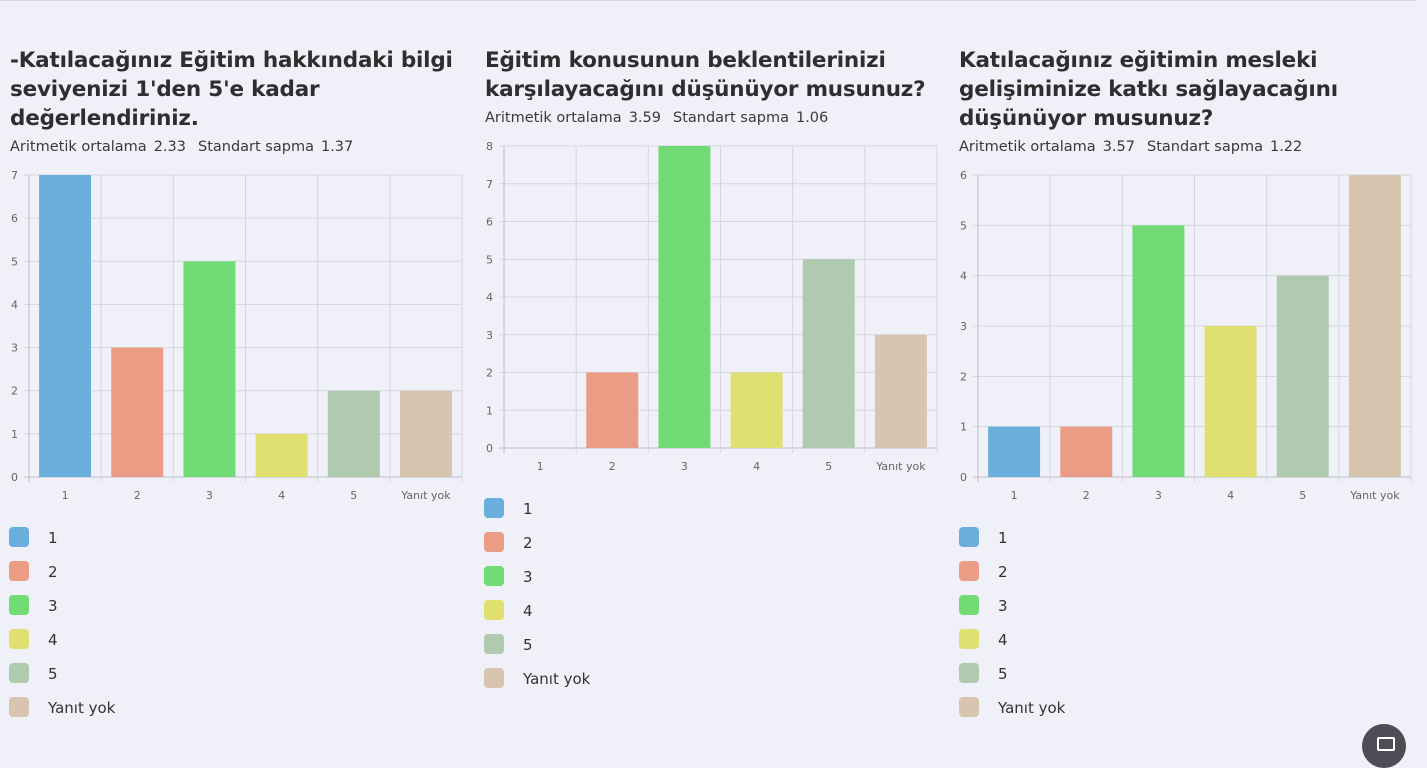 This screenshot has width=1427, height=768. Describe the element at coordinates (1138, 60) in the screenshot. I see `title-line: Katılacağınız eğitimin mesleki` at that location.